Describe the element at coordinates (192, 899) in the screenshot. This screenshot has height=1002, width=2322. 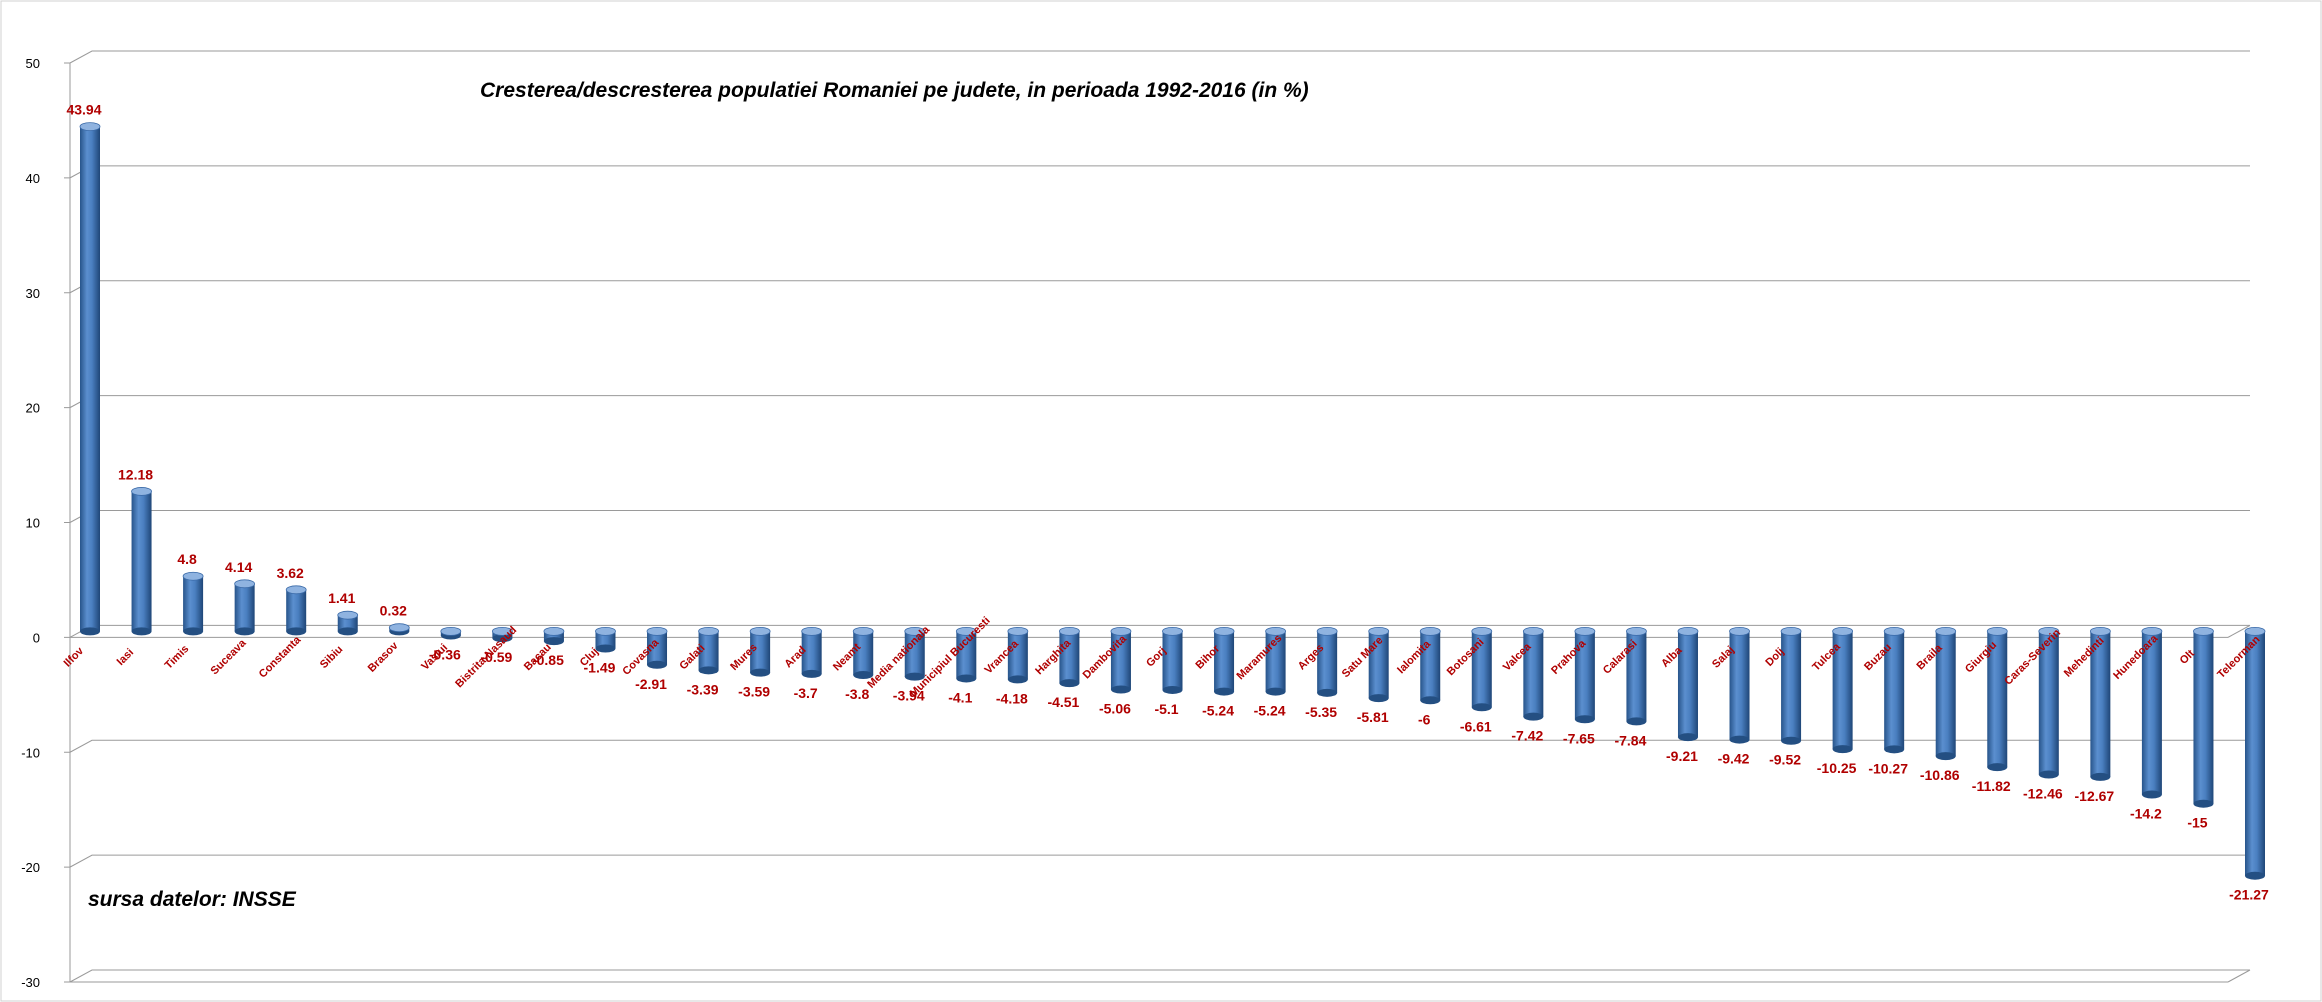
I see `source-note: sursa datelor: INSSE` at that location.